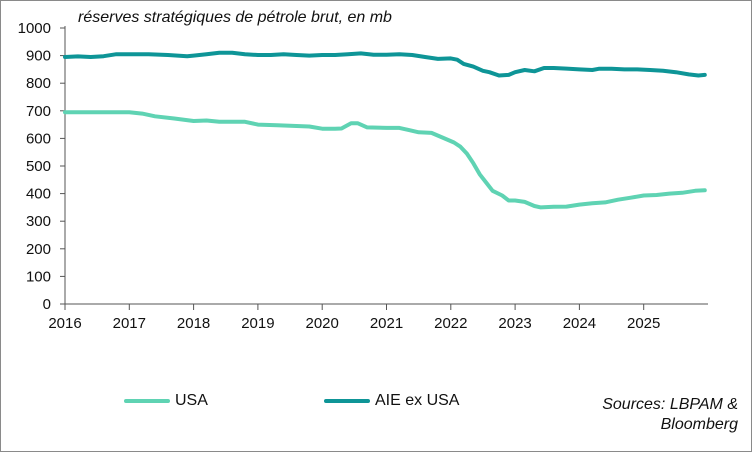 The height and width of the screenshot is (452, 752). Describe the element at coordinates (638, 415) in the screenshot. I see `source-note: Sources: LBPAM & Bloomberg` at that location.